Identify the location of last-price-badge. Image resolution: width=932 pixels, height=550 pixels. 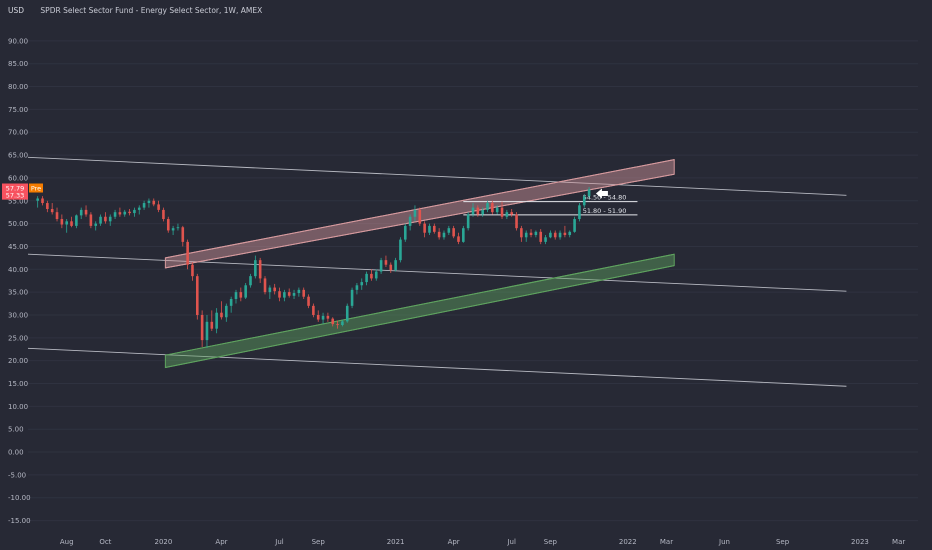
(15, 188).